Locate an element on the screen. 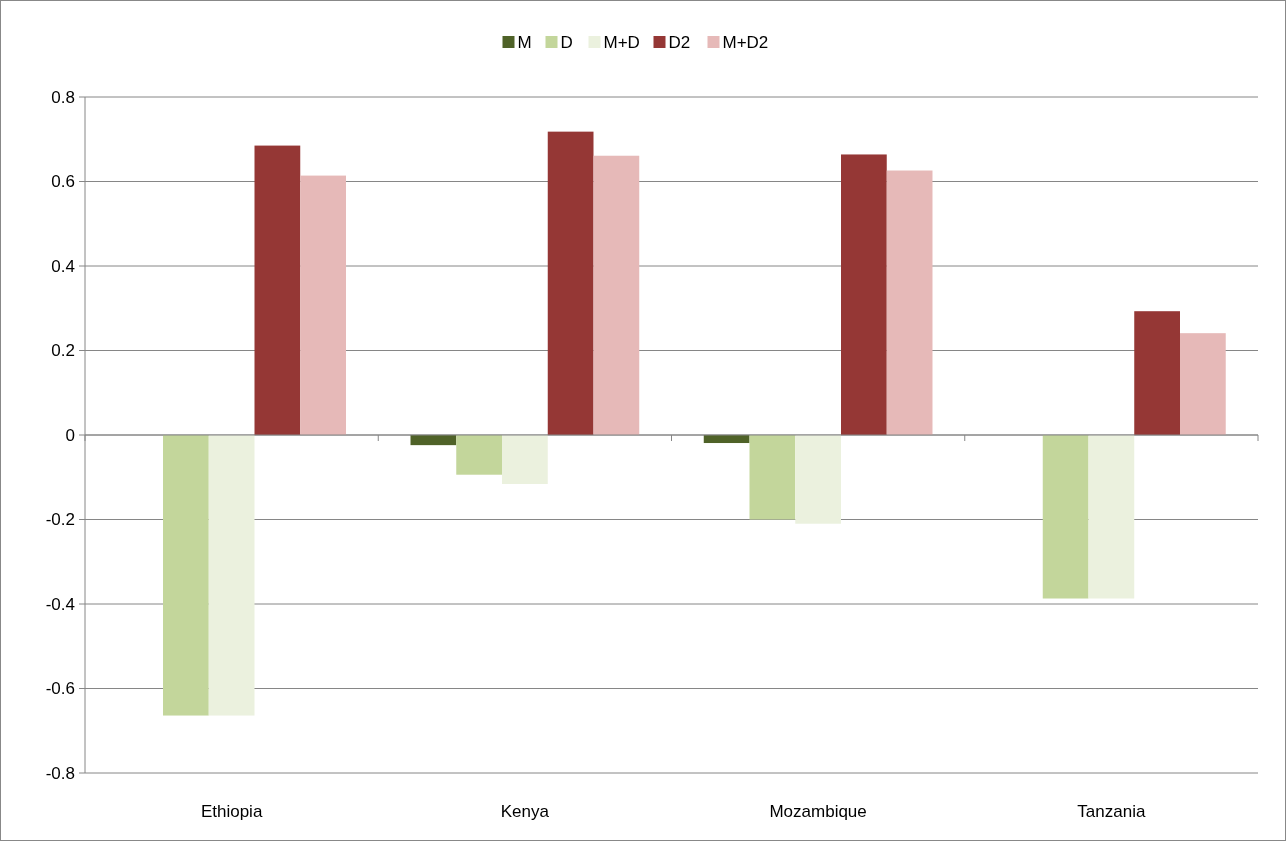 Image resolution: width=1286 pixels, height=841 pixels. legend-label: M+D2 is located at coordinates (745, 42).